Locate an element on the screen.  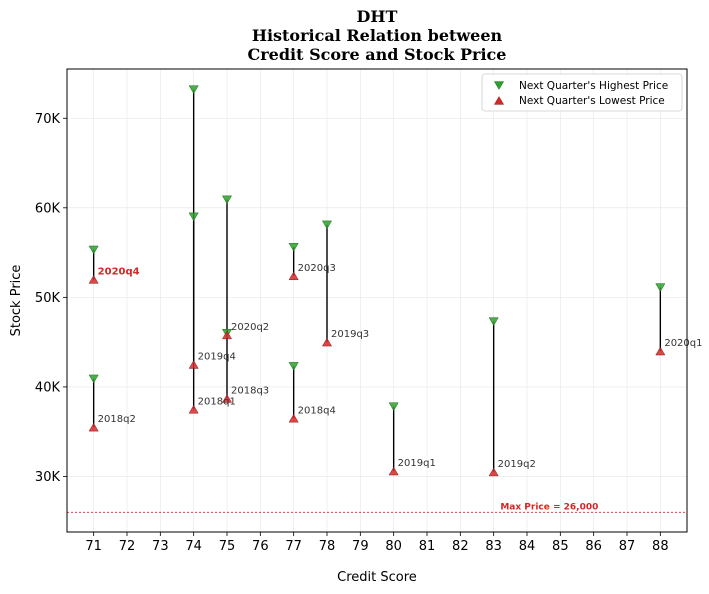
x-tick-label: 71 is located at coordinates (93, 546).